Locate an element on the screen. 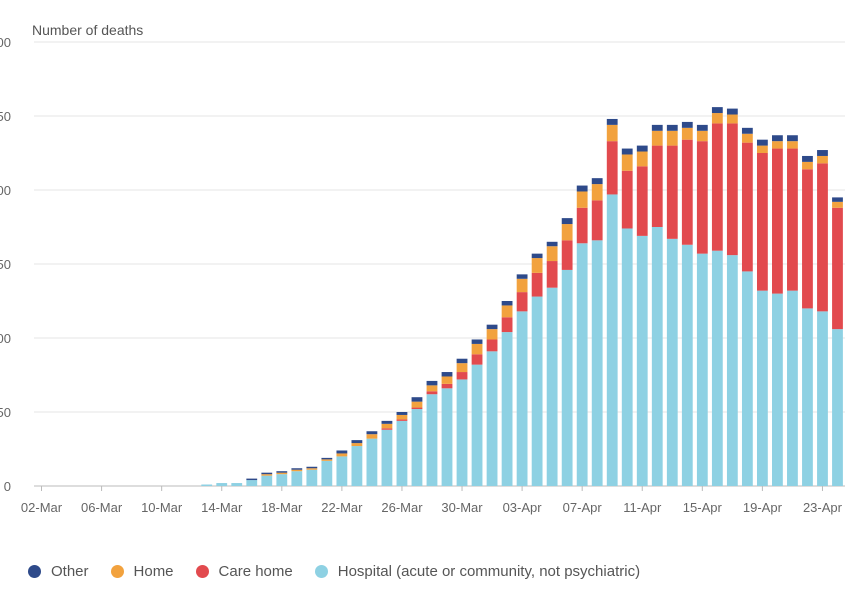 The width and height of the screenshot is (850, 600). x-tick-label-03-Apr: 03-Apr is located at coordinates (523, 507).